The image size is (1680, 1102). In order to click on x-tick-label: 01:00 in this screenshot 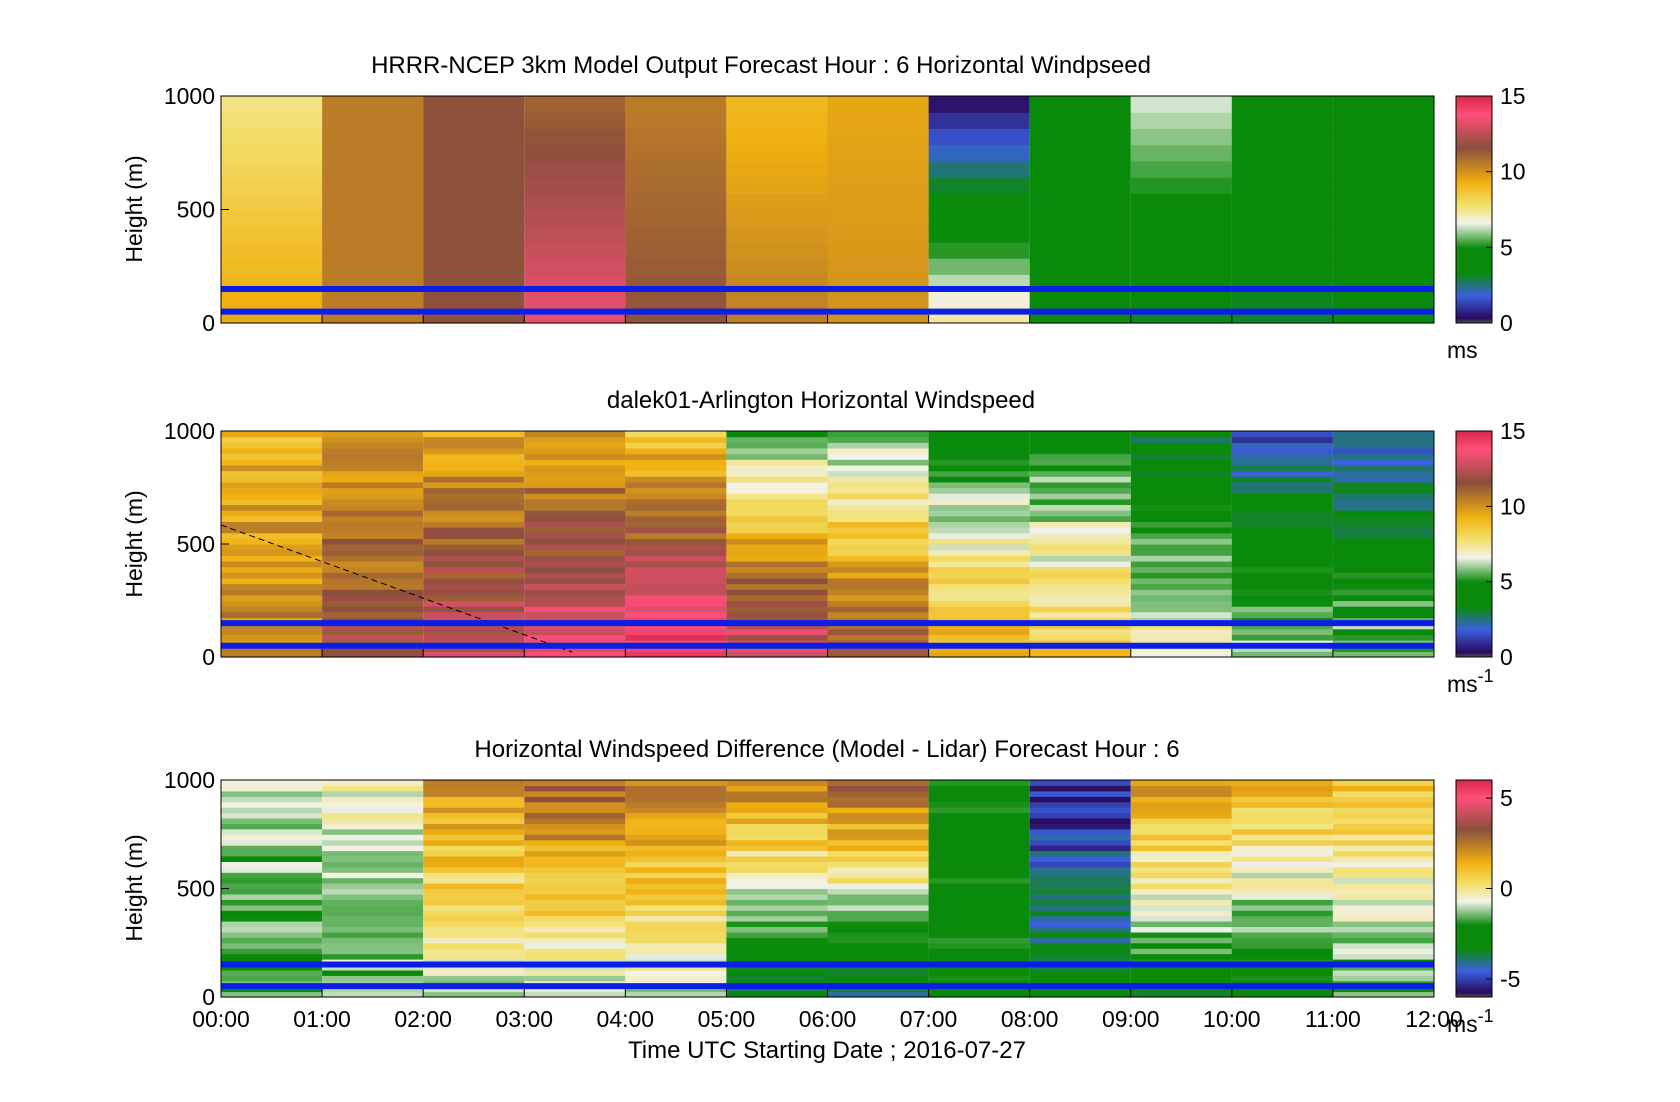, I will do `click(322, 1019)`.